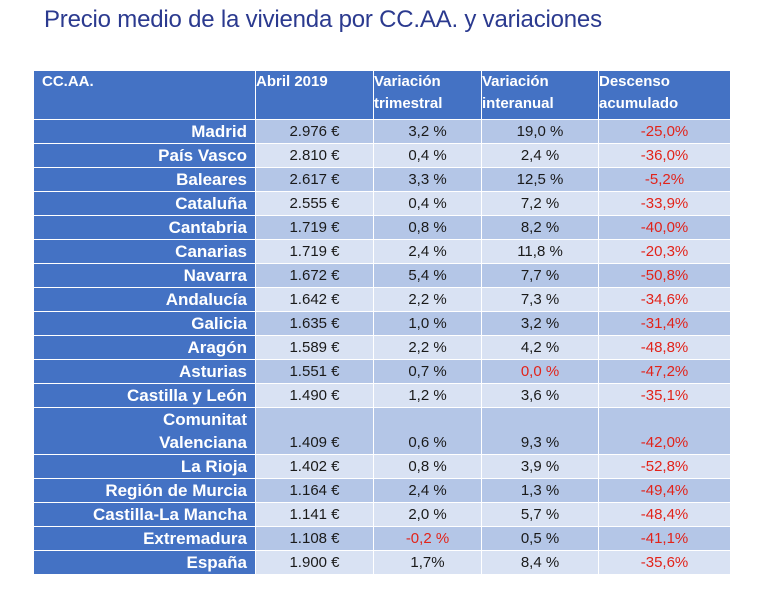  I want to click on accumulated-cell: -48,8%, so click(664, 347).